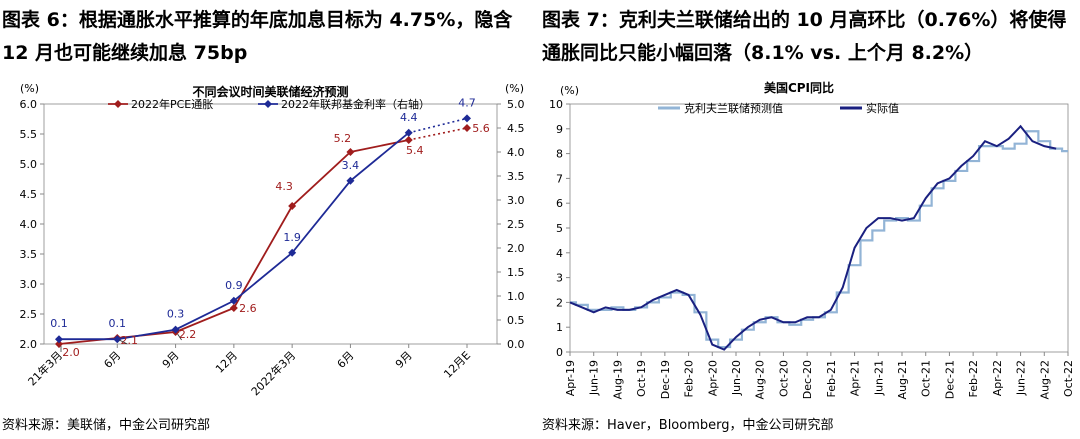 The image size is (1080, 439). I want to click on x-tick-label: Dec-20, so click(807, 379).